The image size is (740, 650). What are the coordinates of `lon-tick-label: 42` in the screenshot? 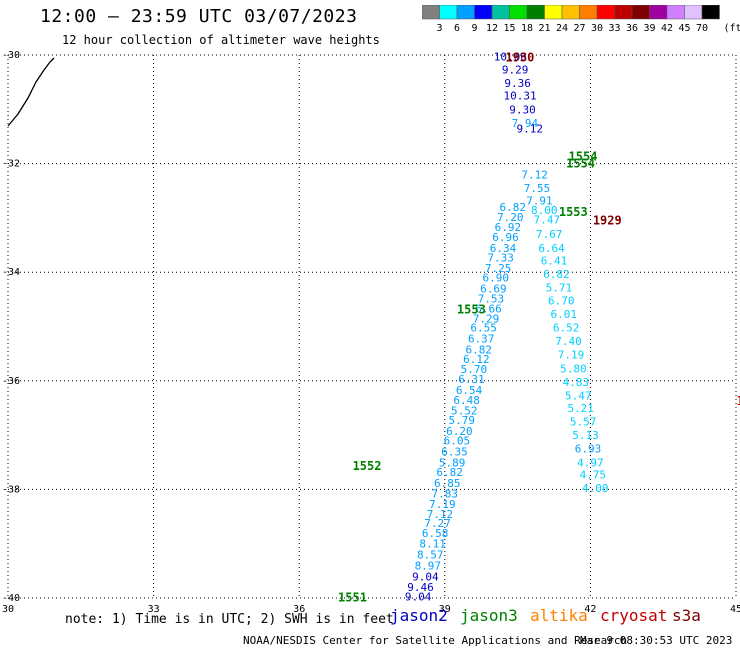 It's located at (590, 608).